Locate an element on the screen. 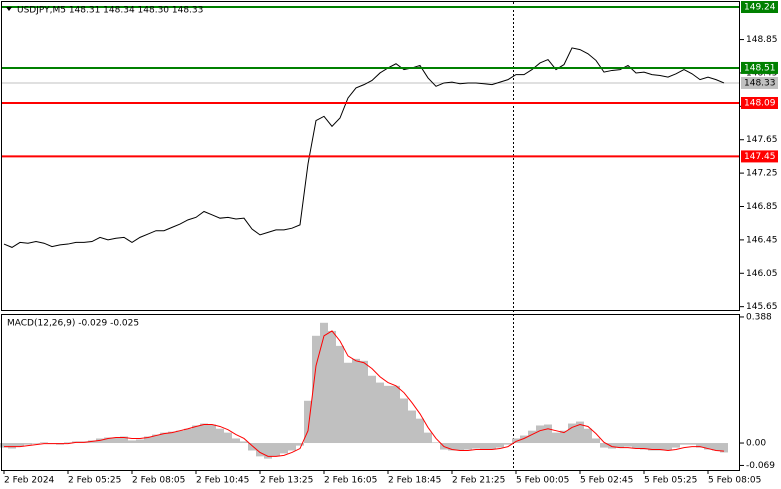 Image resolution: width=781 pixels, height=489 pixels. x-tick-label: 5 Feb 08:05 is located at coordinates (734, 481).